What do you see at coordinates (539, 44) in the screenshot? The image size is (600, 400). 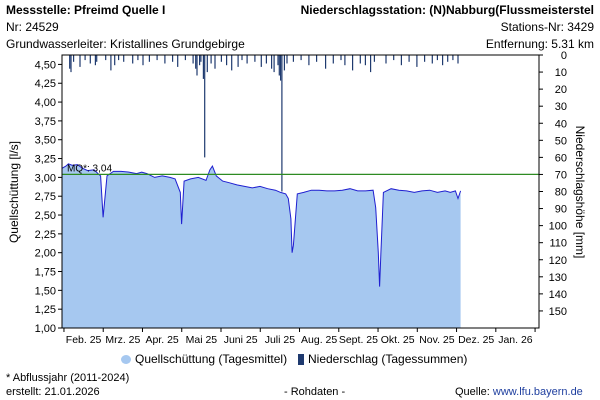 I see `precip-station-distance: Entfernung: 5.31 km` at bounding box center [539, 44].